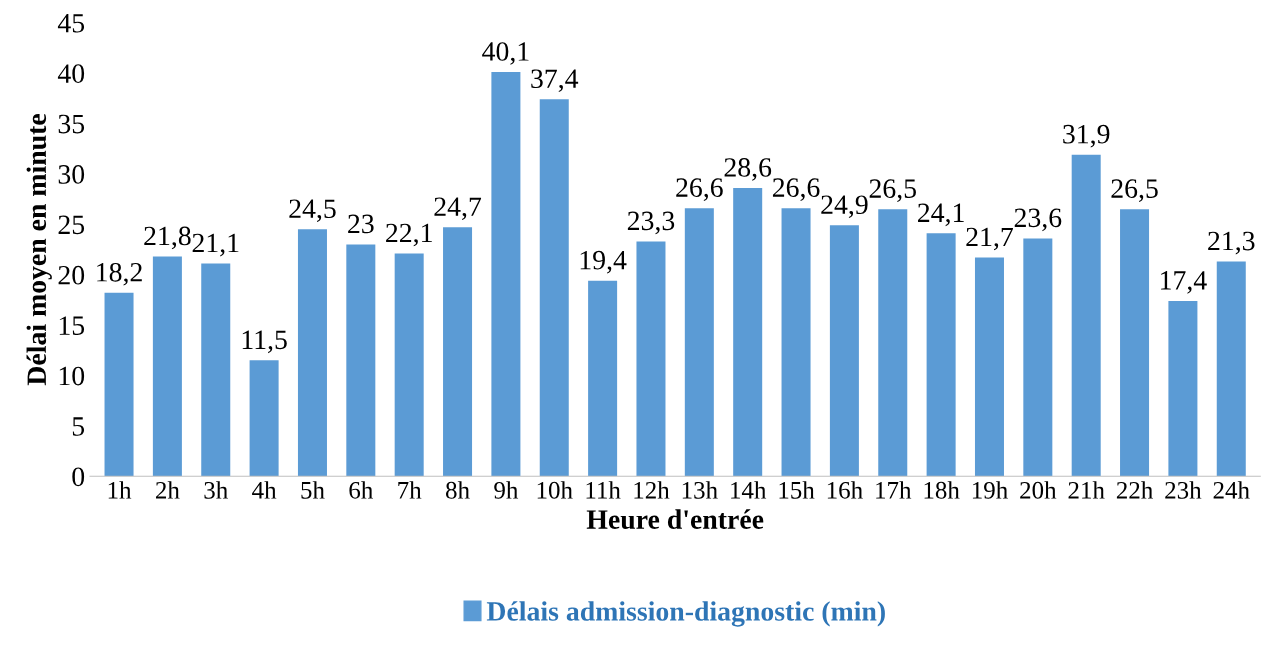 The image size is (1286, 648). What do you see at coordinates (216, 490) in the screenshot?
I see `x-tick-label: 3h` at bounding box center [216, 490].